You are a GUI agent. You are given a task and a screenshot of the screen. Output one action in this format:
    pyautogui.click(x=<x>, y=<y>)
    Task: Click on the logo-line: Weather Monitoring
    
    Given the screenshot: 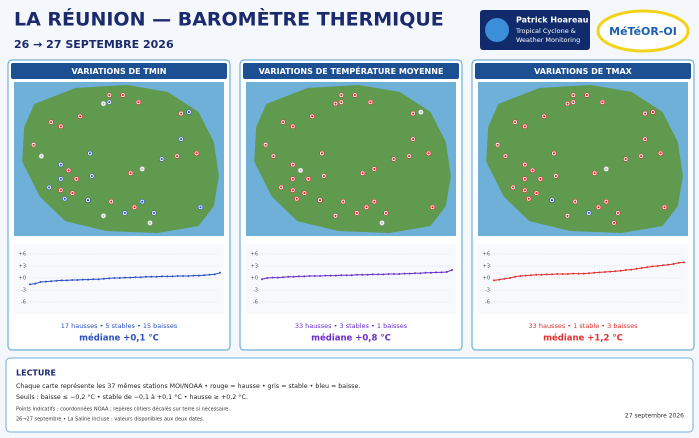 What is the action you would take?
    pyautogui.click(x=548, y=40)
    